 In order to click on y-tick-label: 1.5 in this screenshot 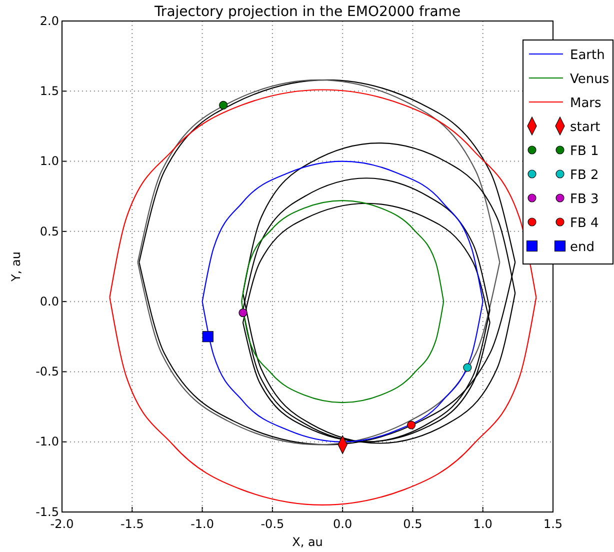, I will do `click(49, 91)`.